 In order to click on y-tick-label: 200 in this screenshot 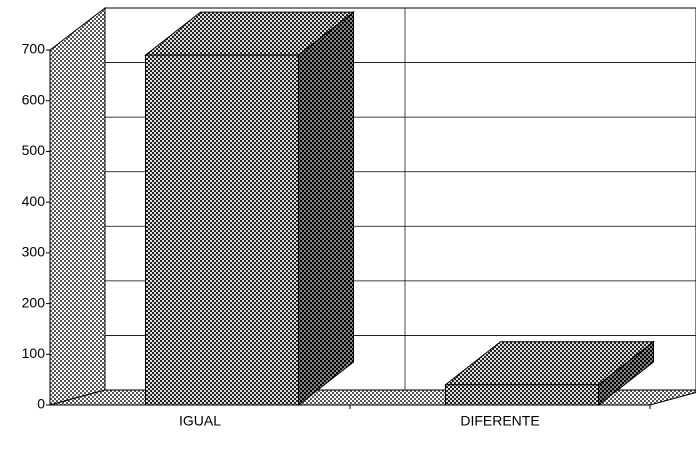, I will do `click(34, 302)`.